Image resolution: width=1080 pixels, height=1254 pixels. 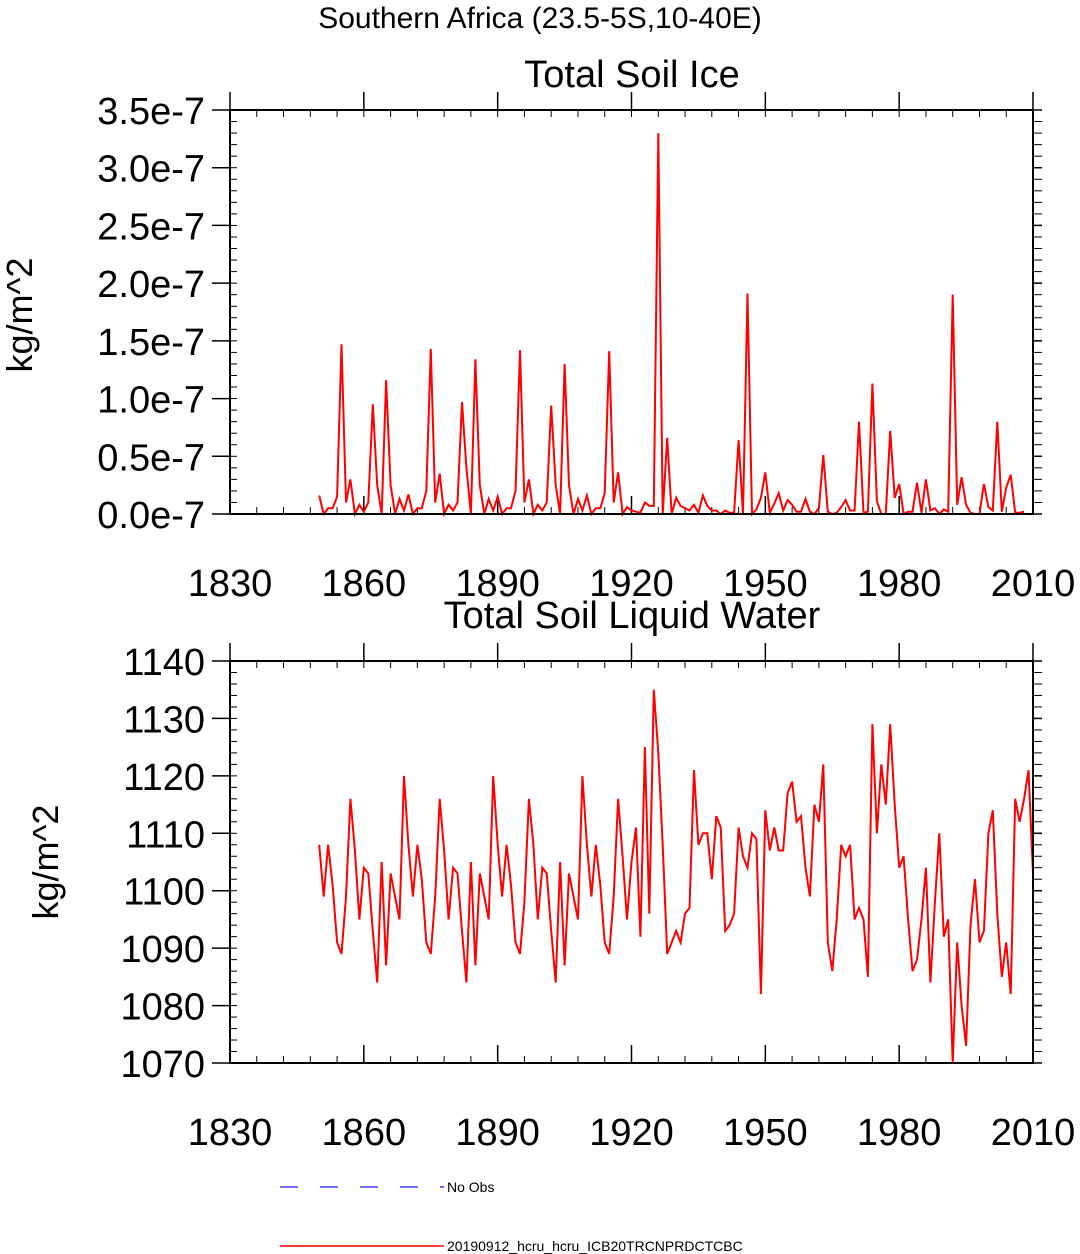 What do you see at coordinates (162, 950) in the screenshot?
I see `y-tick-label: 1090` at bounding box center [162, 950].